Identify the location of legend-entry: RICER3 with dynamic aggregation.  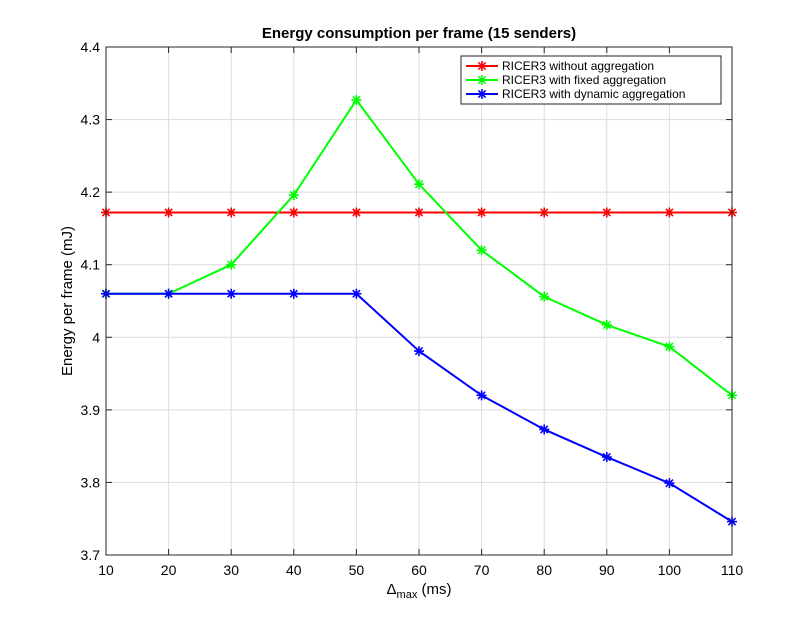
(575, 94).